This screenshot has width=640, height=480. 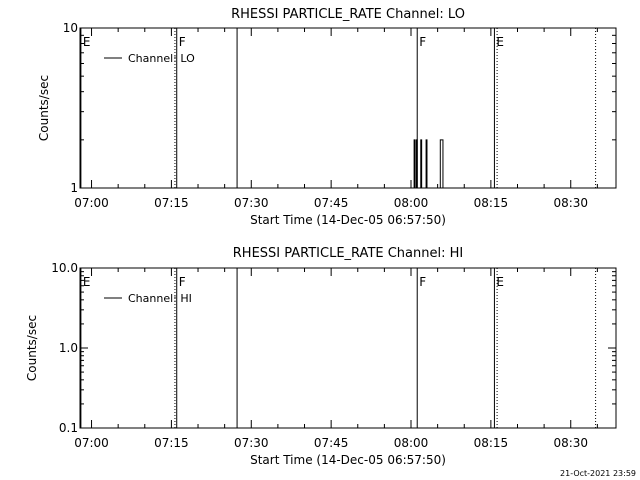 What do you see at coordinates (64, 268) in the screenshot?
I see `y-tick-label: 10.0` at bounding box center [64, 268].